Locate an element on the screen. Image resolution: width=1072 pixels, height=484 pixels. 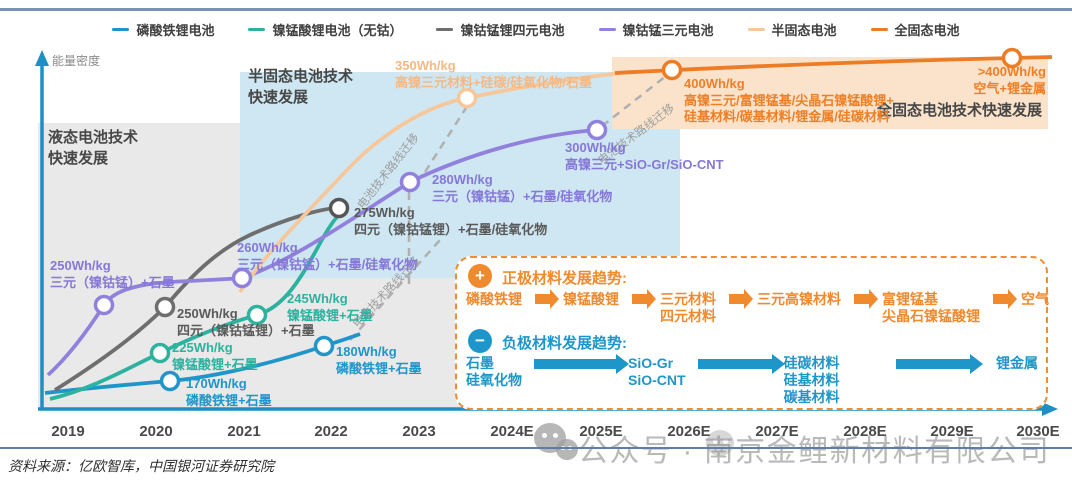
cathode-item-1: 镍锰酸锂 is located at coordinates (591, 299).